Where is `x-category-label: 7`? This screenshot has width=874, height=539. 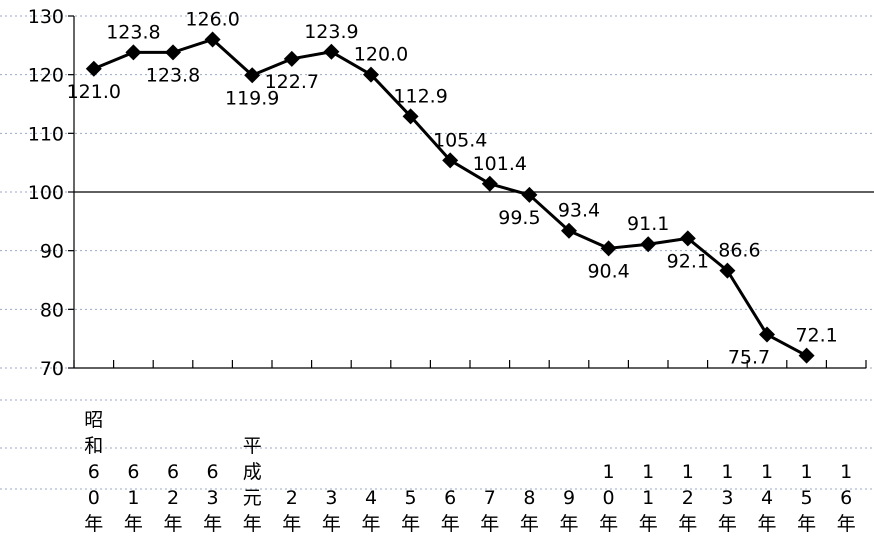 x-category-label: 7 is located at coordinates (490, 498).